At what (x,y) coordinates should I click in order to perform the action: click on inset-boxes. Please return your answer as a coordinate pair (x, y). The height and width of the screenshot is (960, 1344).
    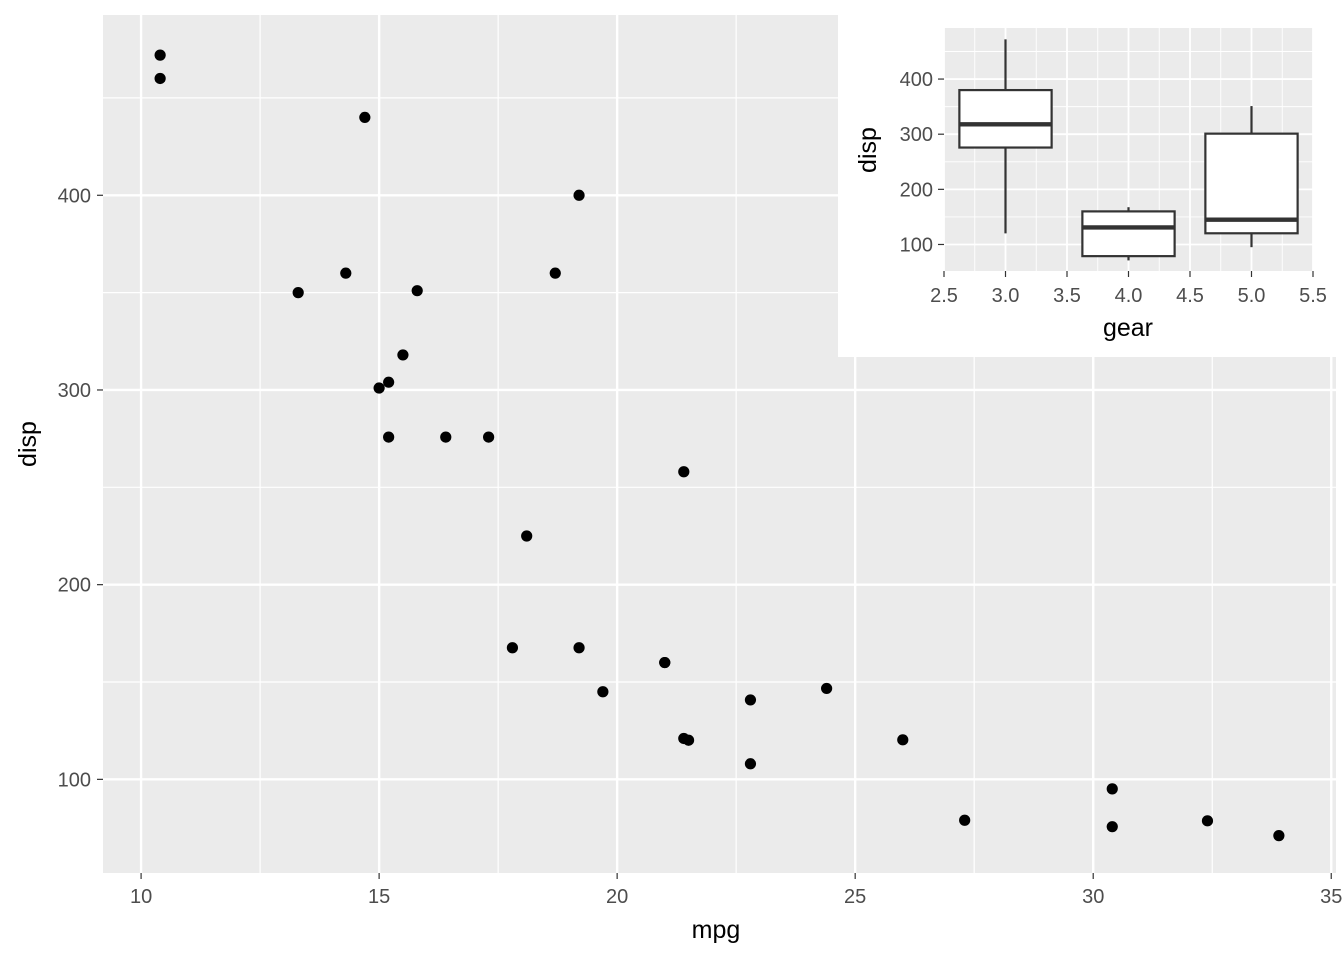
    Looking at the image, I should click on (1128, 150).